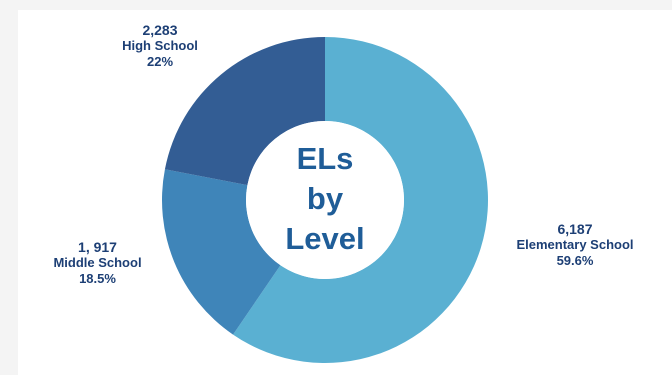 The image size is (672, 375). I want to click on elementary-school-count: 6,187, so click(575, 229).